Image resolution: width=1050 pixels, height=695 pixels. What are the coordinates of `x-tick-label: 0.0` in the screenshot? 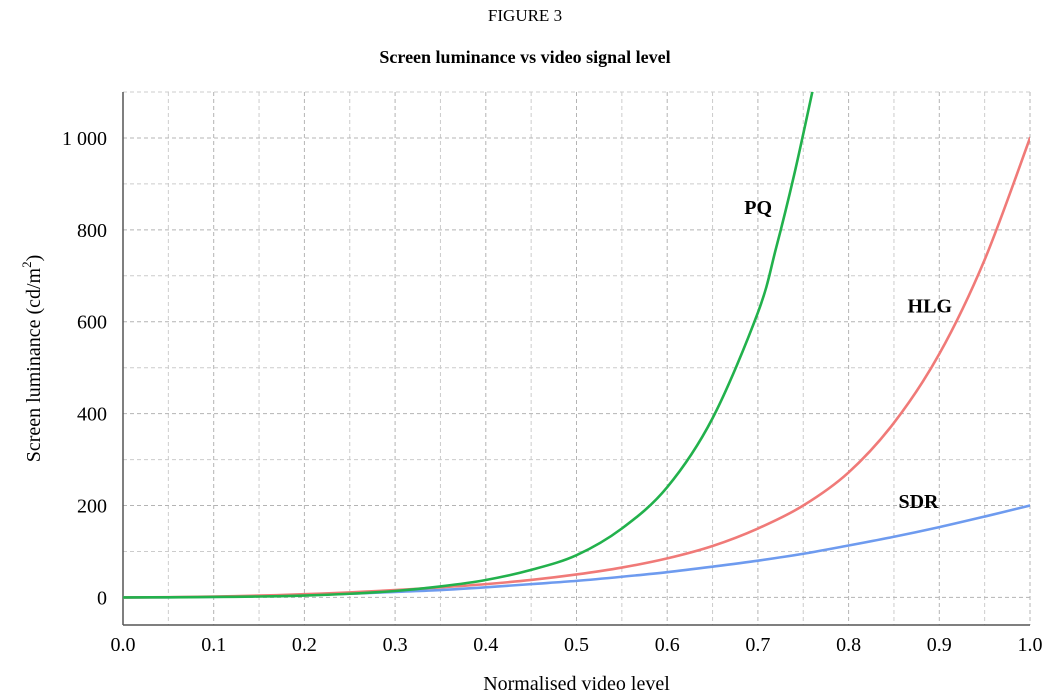 It's located at (123, 645).